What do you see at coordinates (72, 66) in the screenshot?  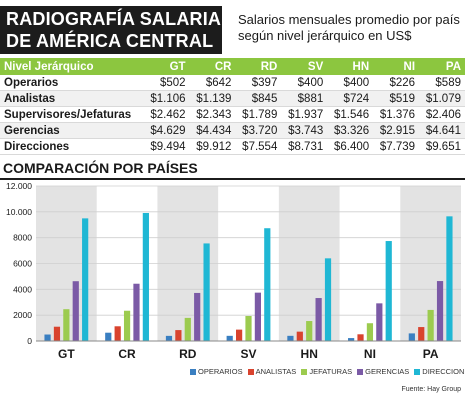 I see `table-header-cell: Nivel Jerárquico` at bounding box center [72, 66].